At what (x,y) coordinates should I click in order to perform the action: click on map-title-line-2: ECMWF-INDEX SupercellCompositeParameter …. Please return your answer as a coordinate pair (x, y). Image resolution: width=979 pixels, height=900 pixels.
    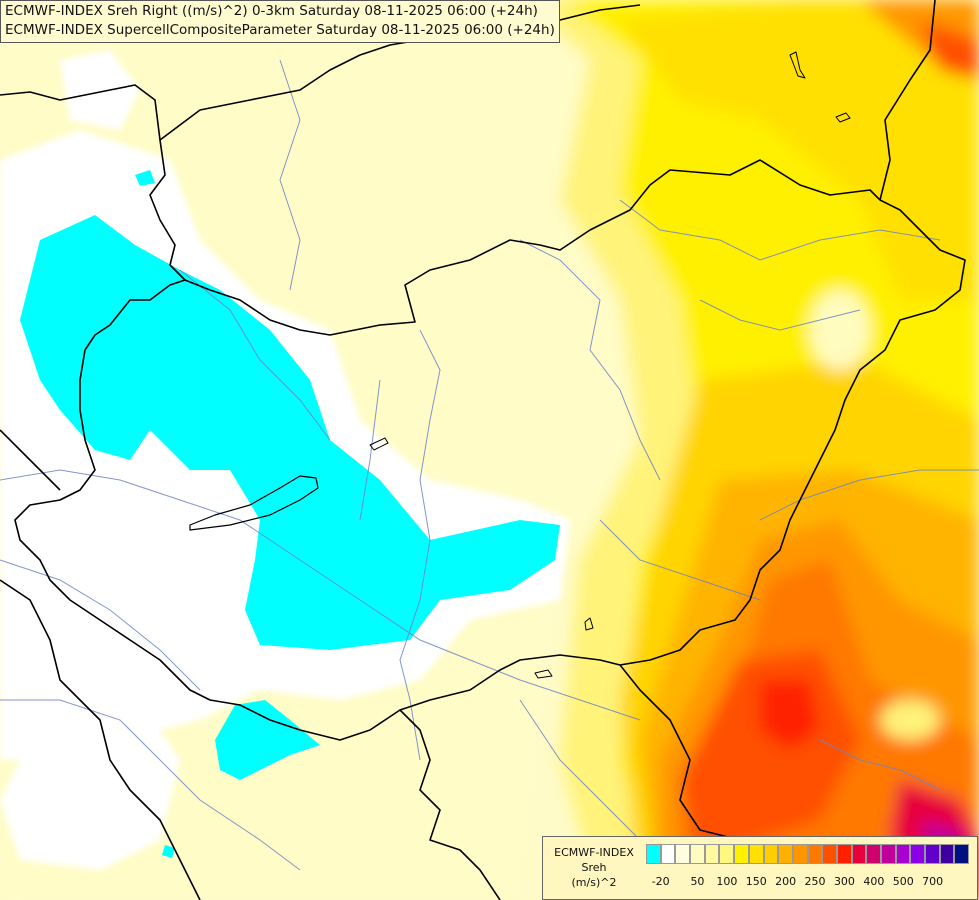
    Looking at the image, I should click on (280, 30).